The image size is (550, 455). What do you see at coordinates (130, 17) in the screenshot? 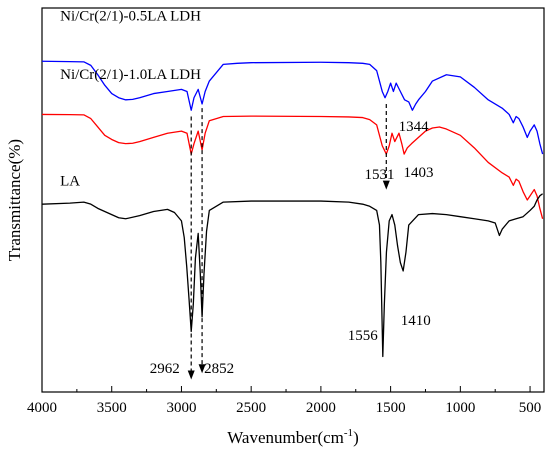
I see `series-label-0: Ni/Cr(2/1)-0.5LA LDH` at bounding box center [130, 17].